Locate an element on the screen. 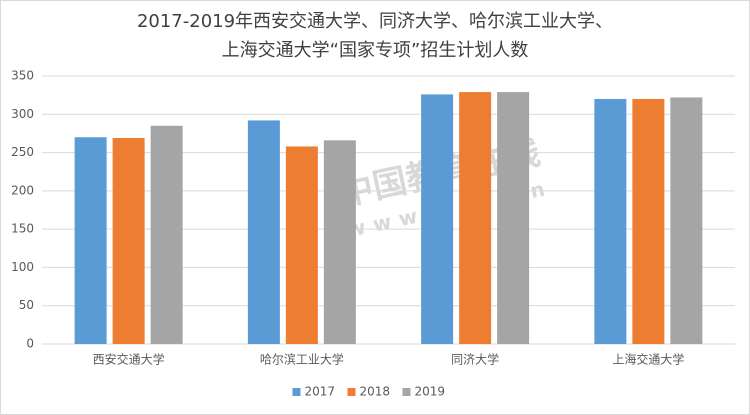 The image size is (750, 415). y-tick-label: 250 is located at coordinates (22, 152).